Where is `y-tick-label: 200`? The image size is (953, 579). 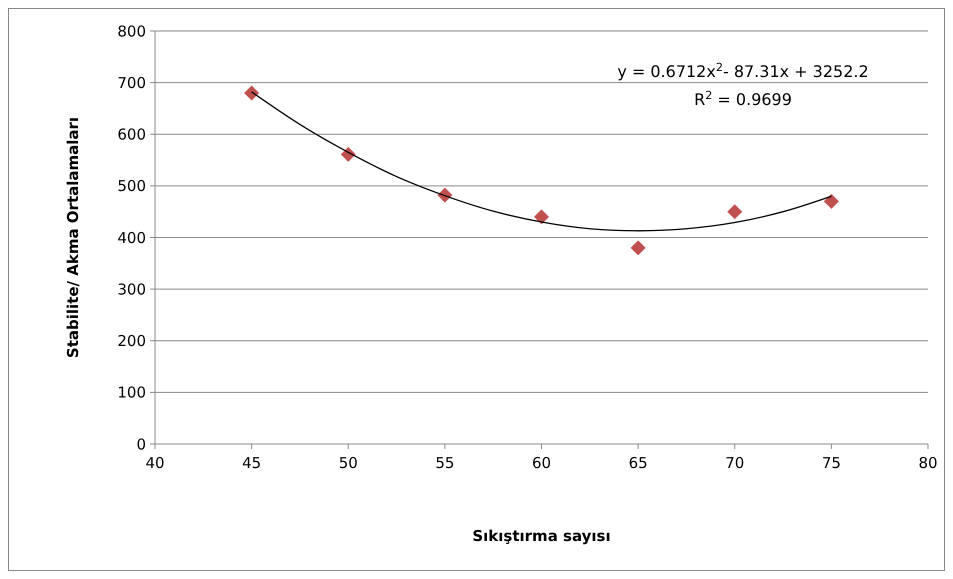 y-tick-label: 200 is located at coordinates (131, 341).